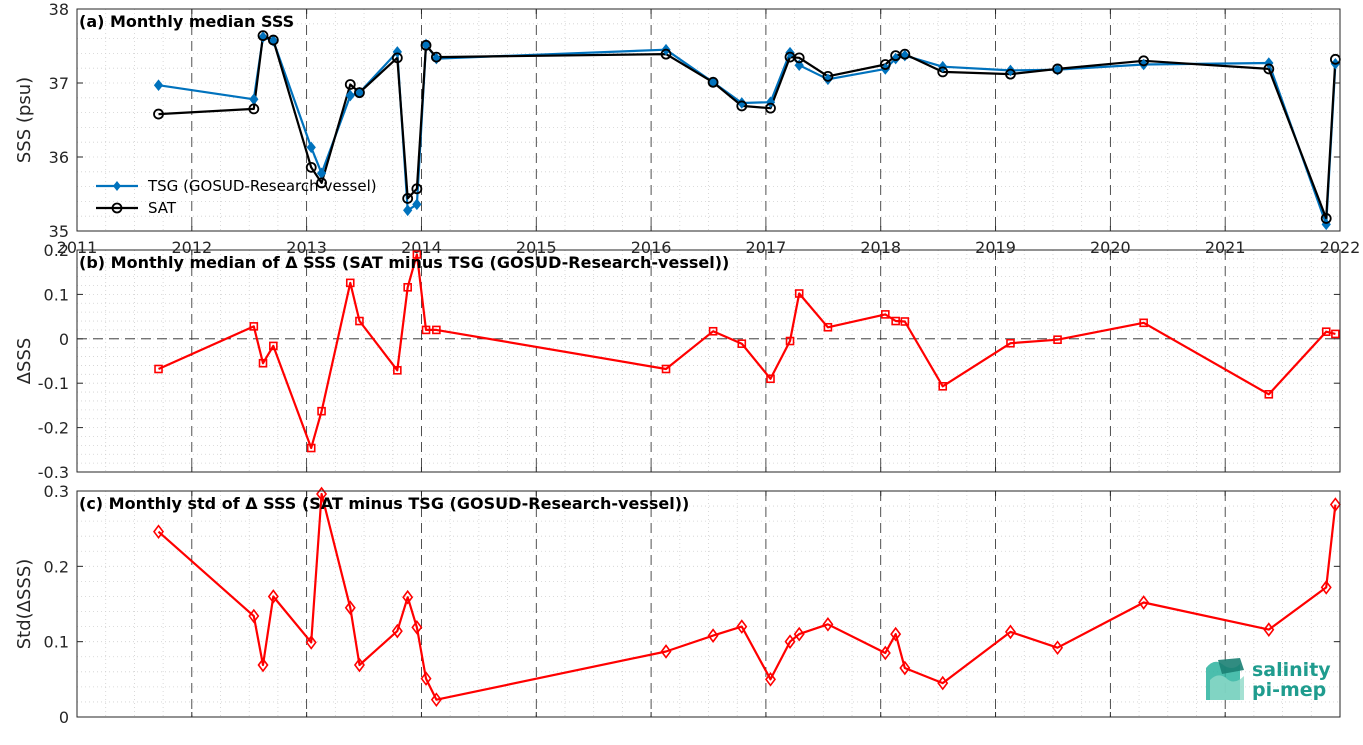  I want to click on x-tick-label: 2014, so click(421, 247).